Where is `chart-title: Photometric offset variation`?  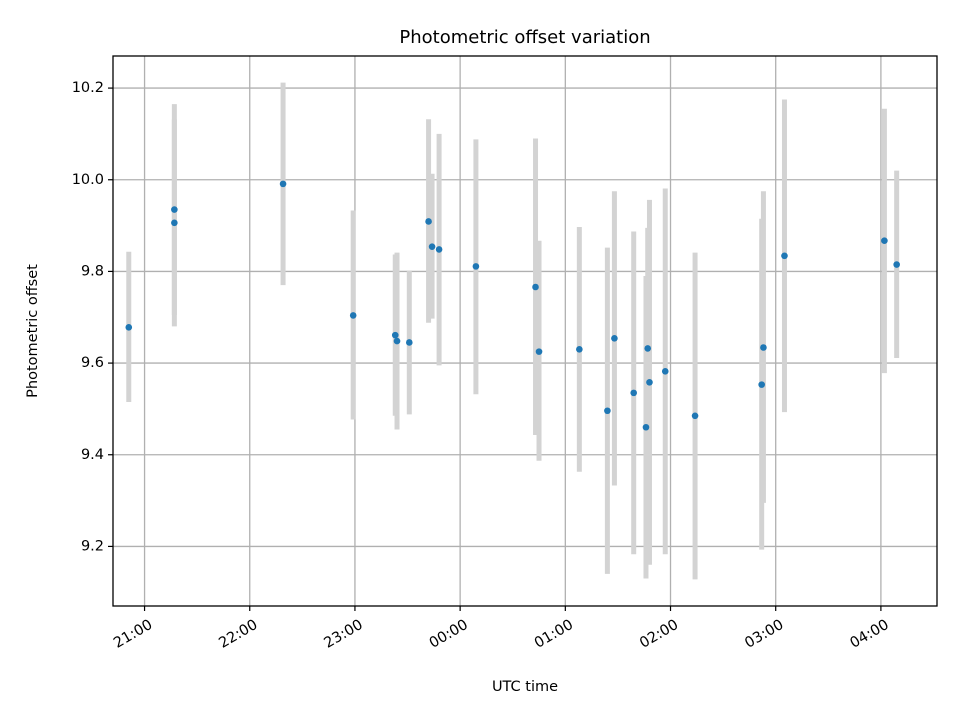
chart-title: Photometric offset variation is located at coordinates (524, 37).